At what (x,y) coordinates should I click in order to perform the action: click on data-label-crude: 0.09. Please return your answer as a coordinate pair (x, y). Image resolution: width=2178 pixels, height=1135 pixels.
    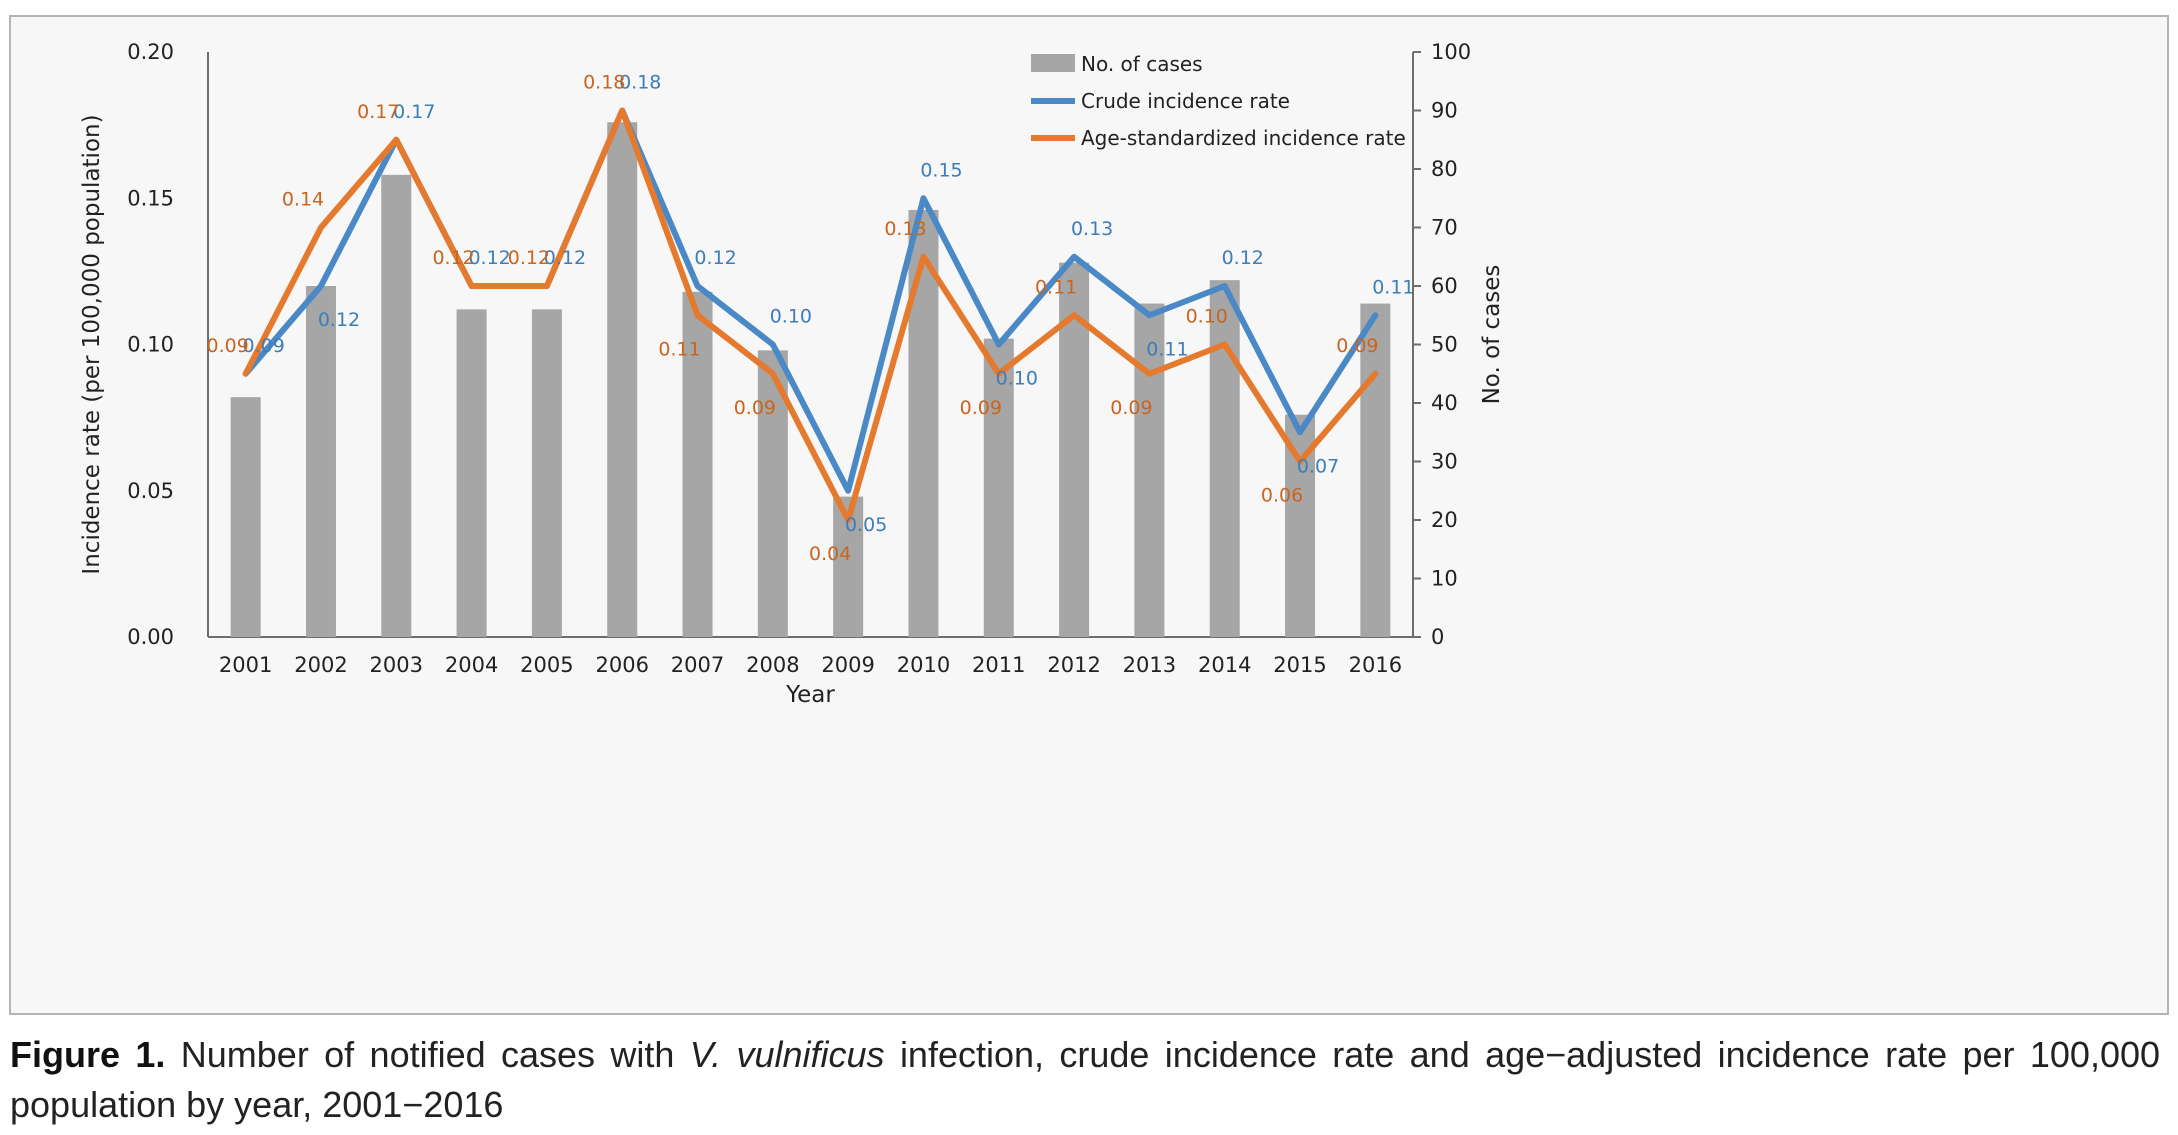
    Looking at the image, I should click on (264, 346).